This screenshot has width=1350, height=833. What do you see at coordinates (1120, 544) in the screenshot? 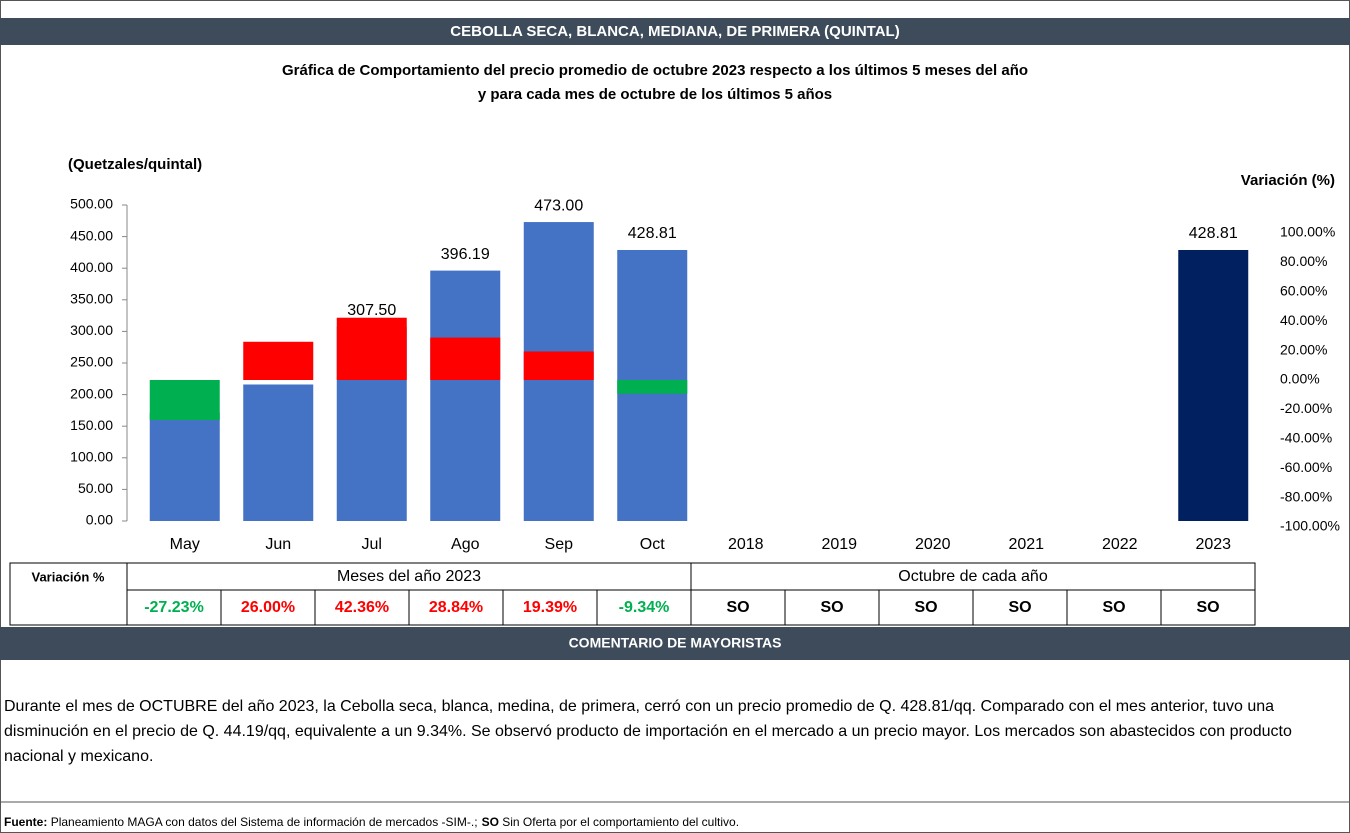
I see `x-tick-label: 2022` at bounding box center [1120, 544].